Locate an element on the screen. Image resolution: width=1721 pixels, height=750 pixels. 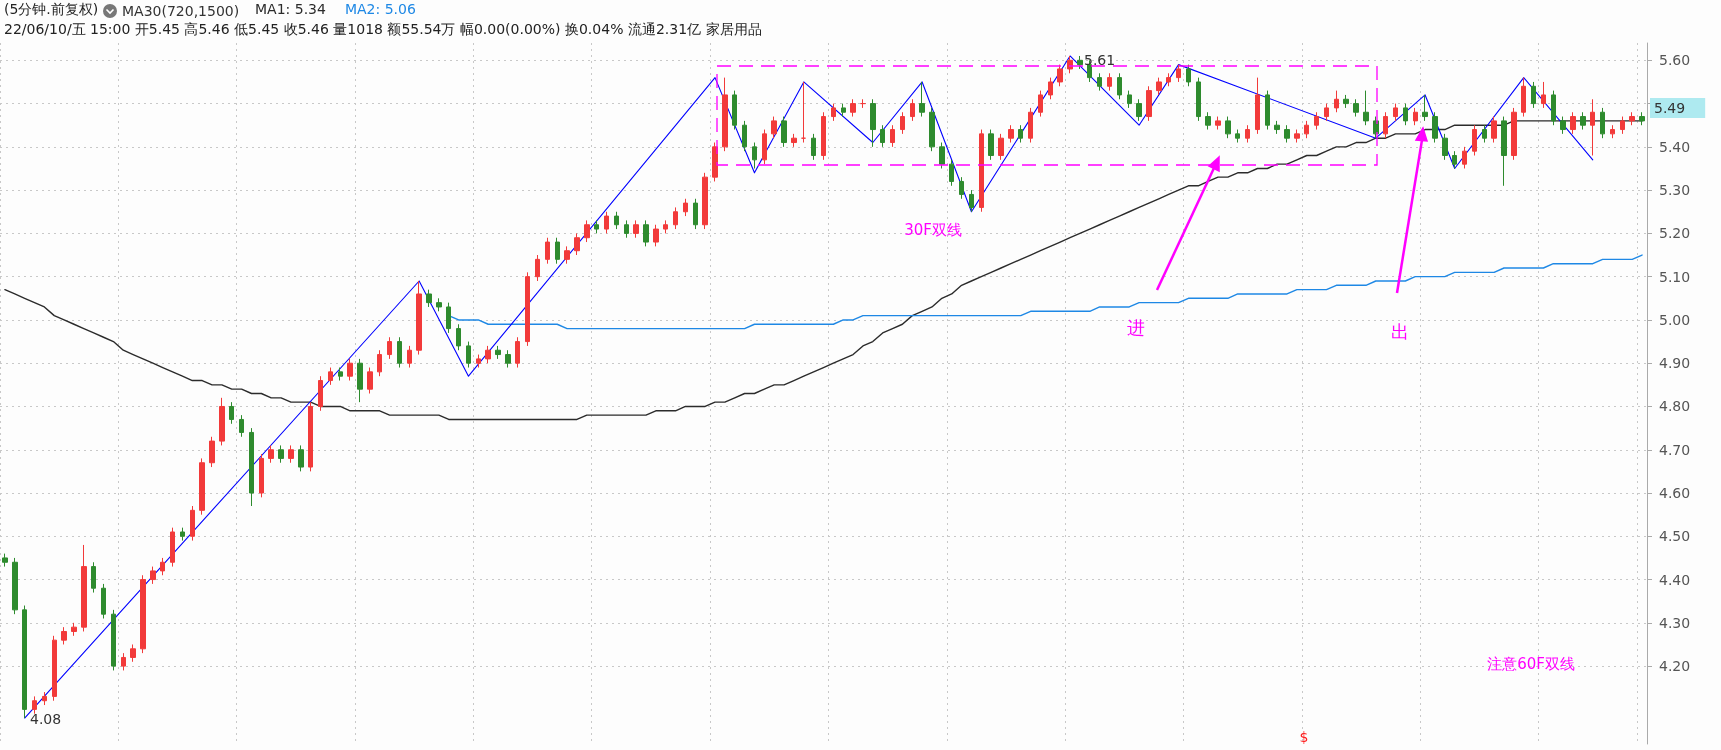
annotation: $ is located at coordinates (1304, 737).